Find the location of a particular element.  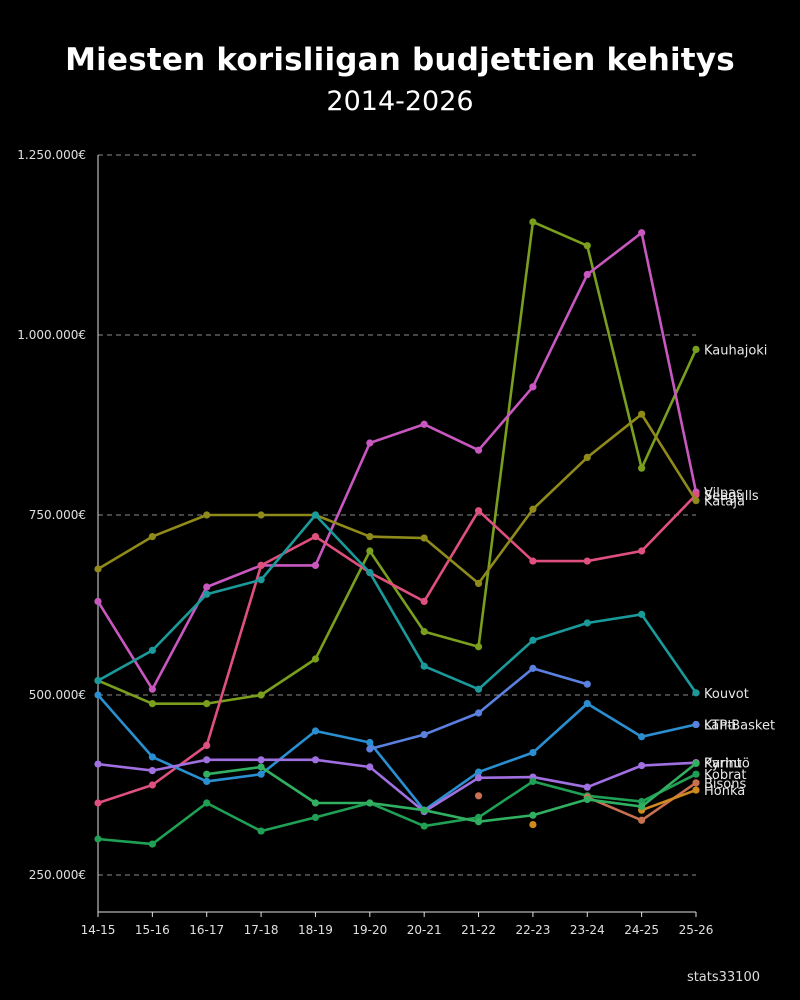

series-lahti is located at coordinates (397, 752).